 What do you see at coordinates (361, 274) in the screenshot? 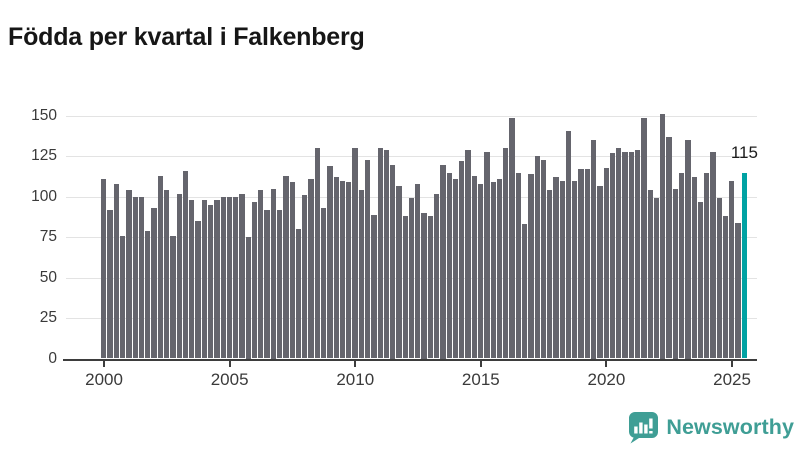
I see `bar-2010-q2` at bounding box center [361, 274].